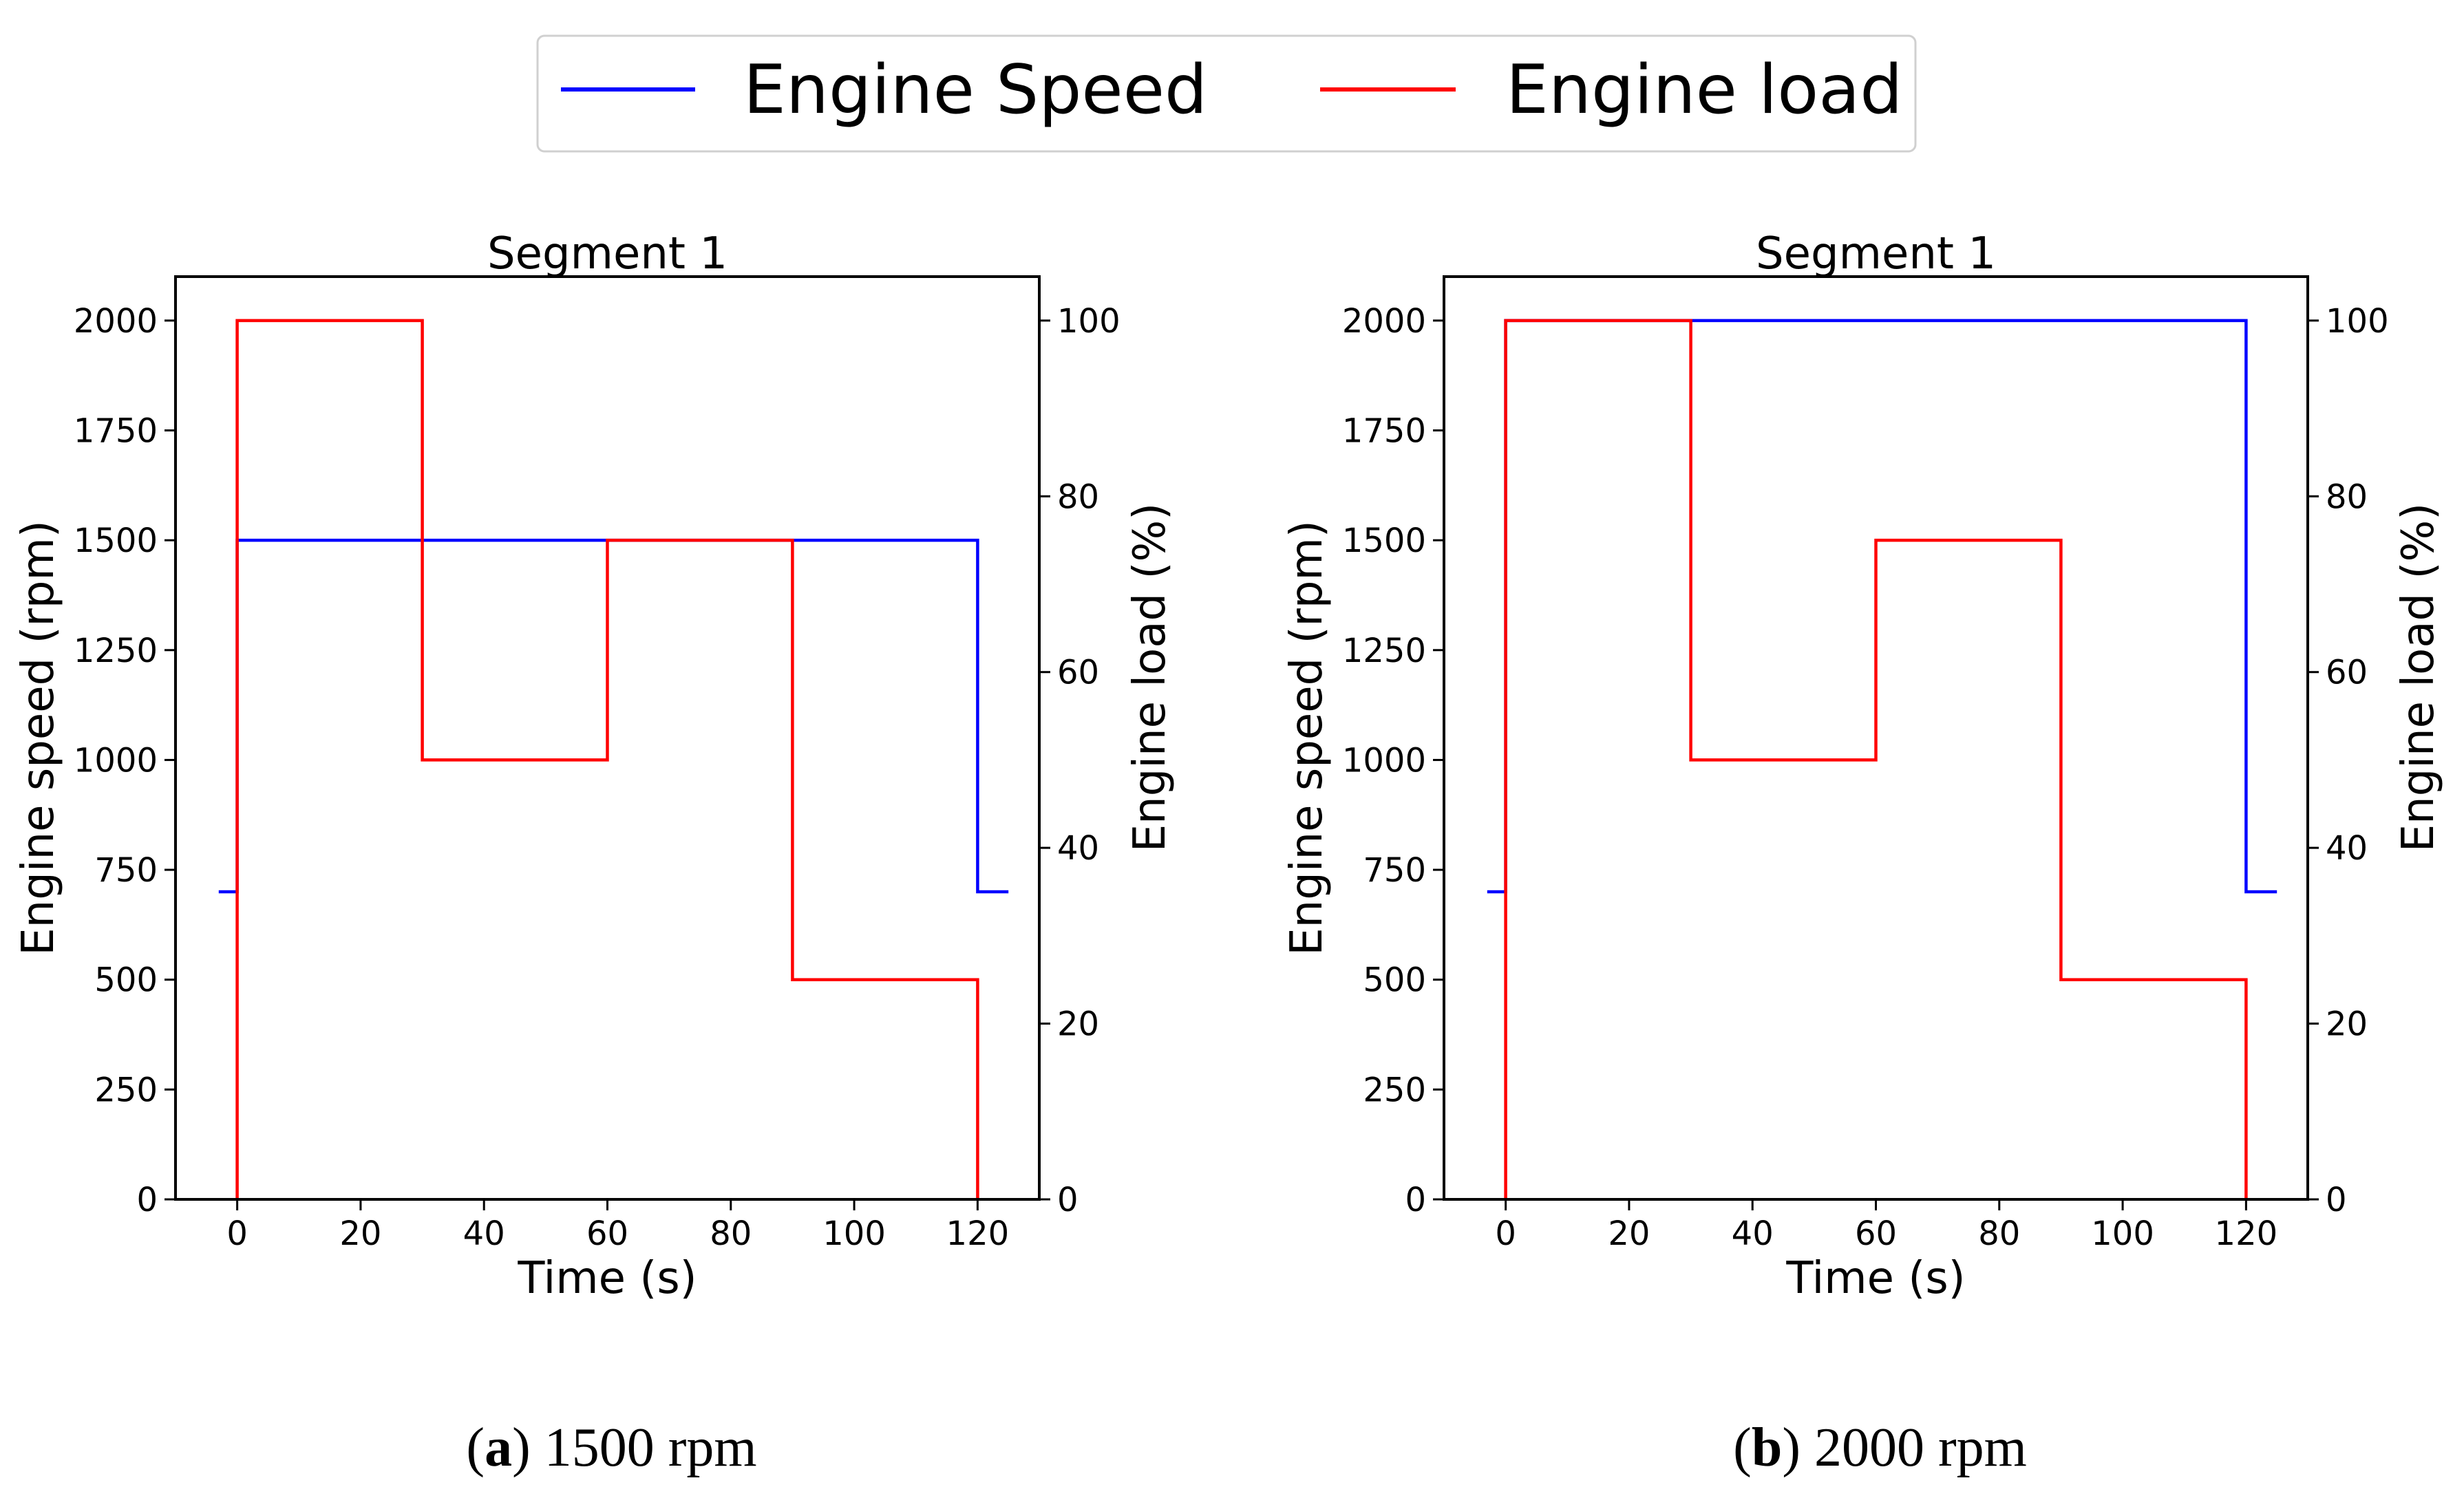 This screenshot has height=1498, width=2464. I want to click on caption-text: 2000 rpm, so click(1921, 1448).